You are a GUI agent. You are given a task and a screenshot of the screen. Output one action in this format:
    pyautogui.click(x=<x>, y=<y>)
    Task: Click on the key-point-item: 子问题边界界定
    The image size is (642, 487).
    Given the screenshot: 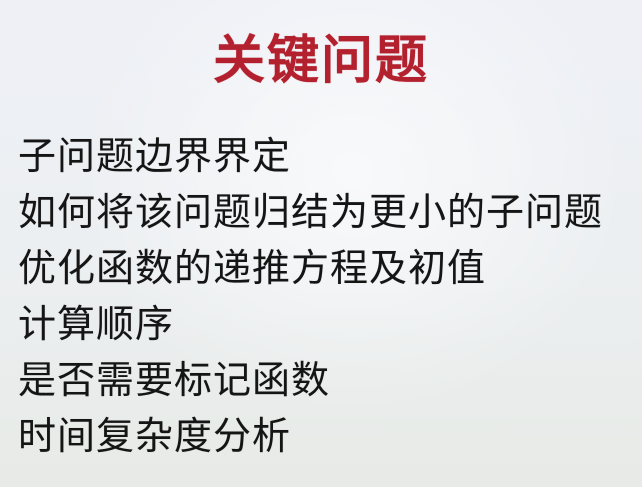 What is the action you would take?
    pyautogui.click(x=155, y=156)
    